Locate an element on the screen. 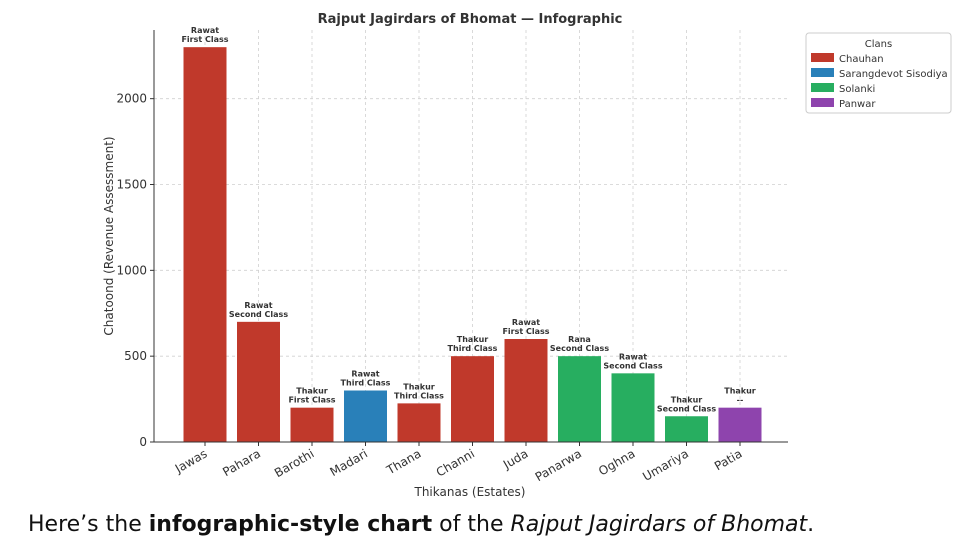 Image resolution: width=960 pixels, height=551 pixels. y-tick-label: 2000 is located at coordinates (131, 99).